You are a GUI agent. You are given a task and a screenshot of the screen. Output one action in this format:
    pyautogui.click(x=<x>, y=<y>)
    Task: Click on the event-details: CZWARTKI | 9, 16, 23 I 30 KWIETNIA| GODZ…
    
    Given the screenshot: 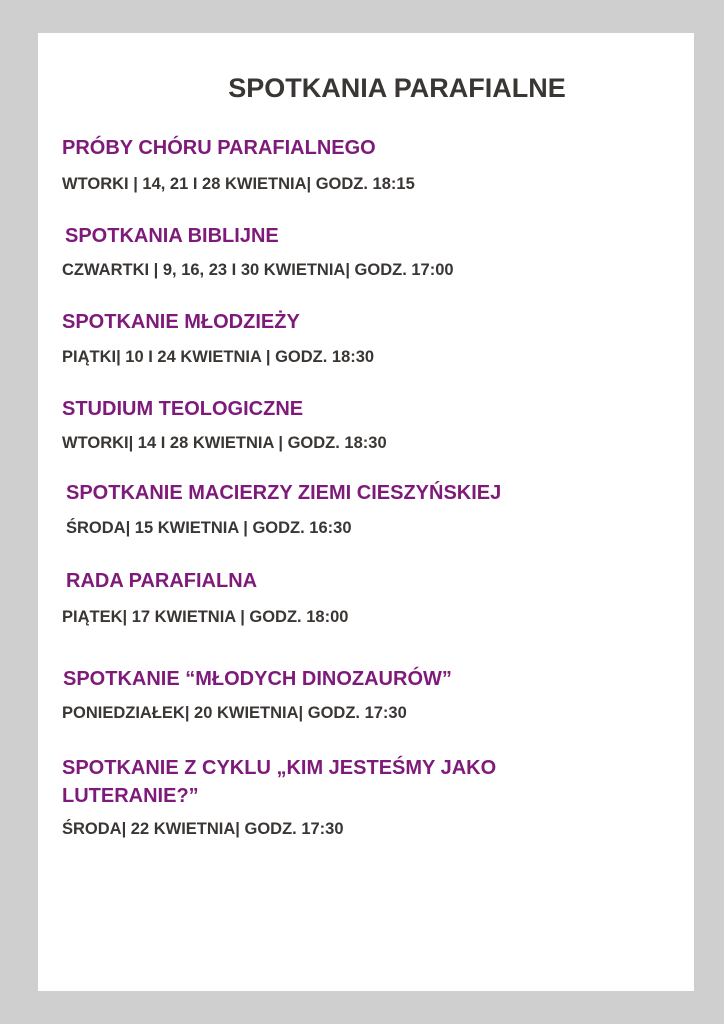 What is the action you would take?
    pyautogui.click(x=258, y=270)
    